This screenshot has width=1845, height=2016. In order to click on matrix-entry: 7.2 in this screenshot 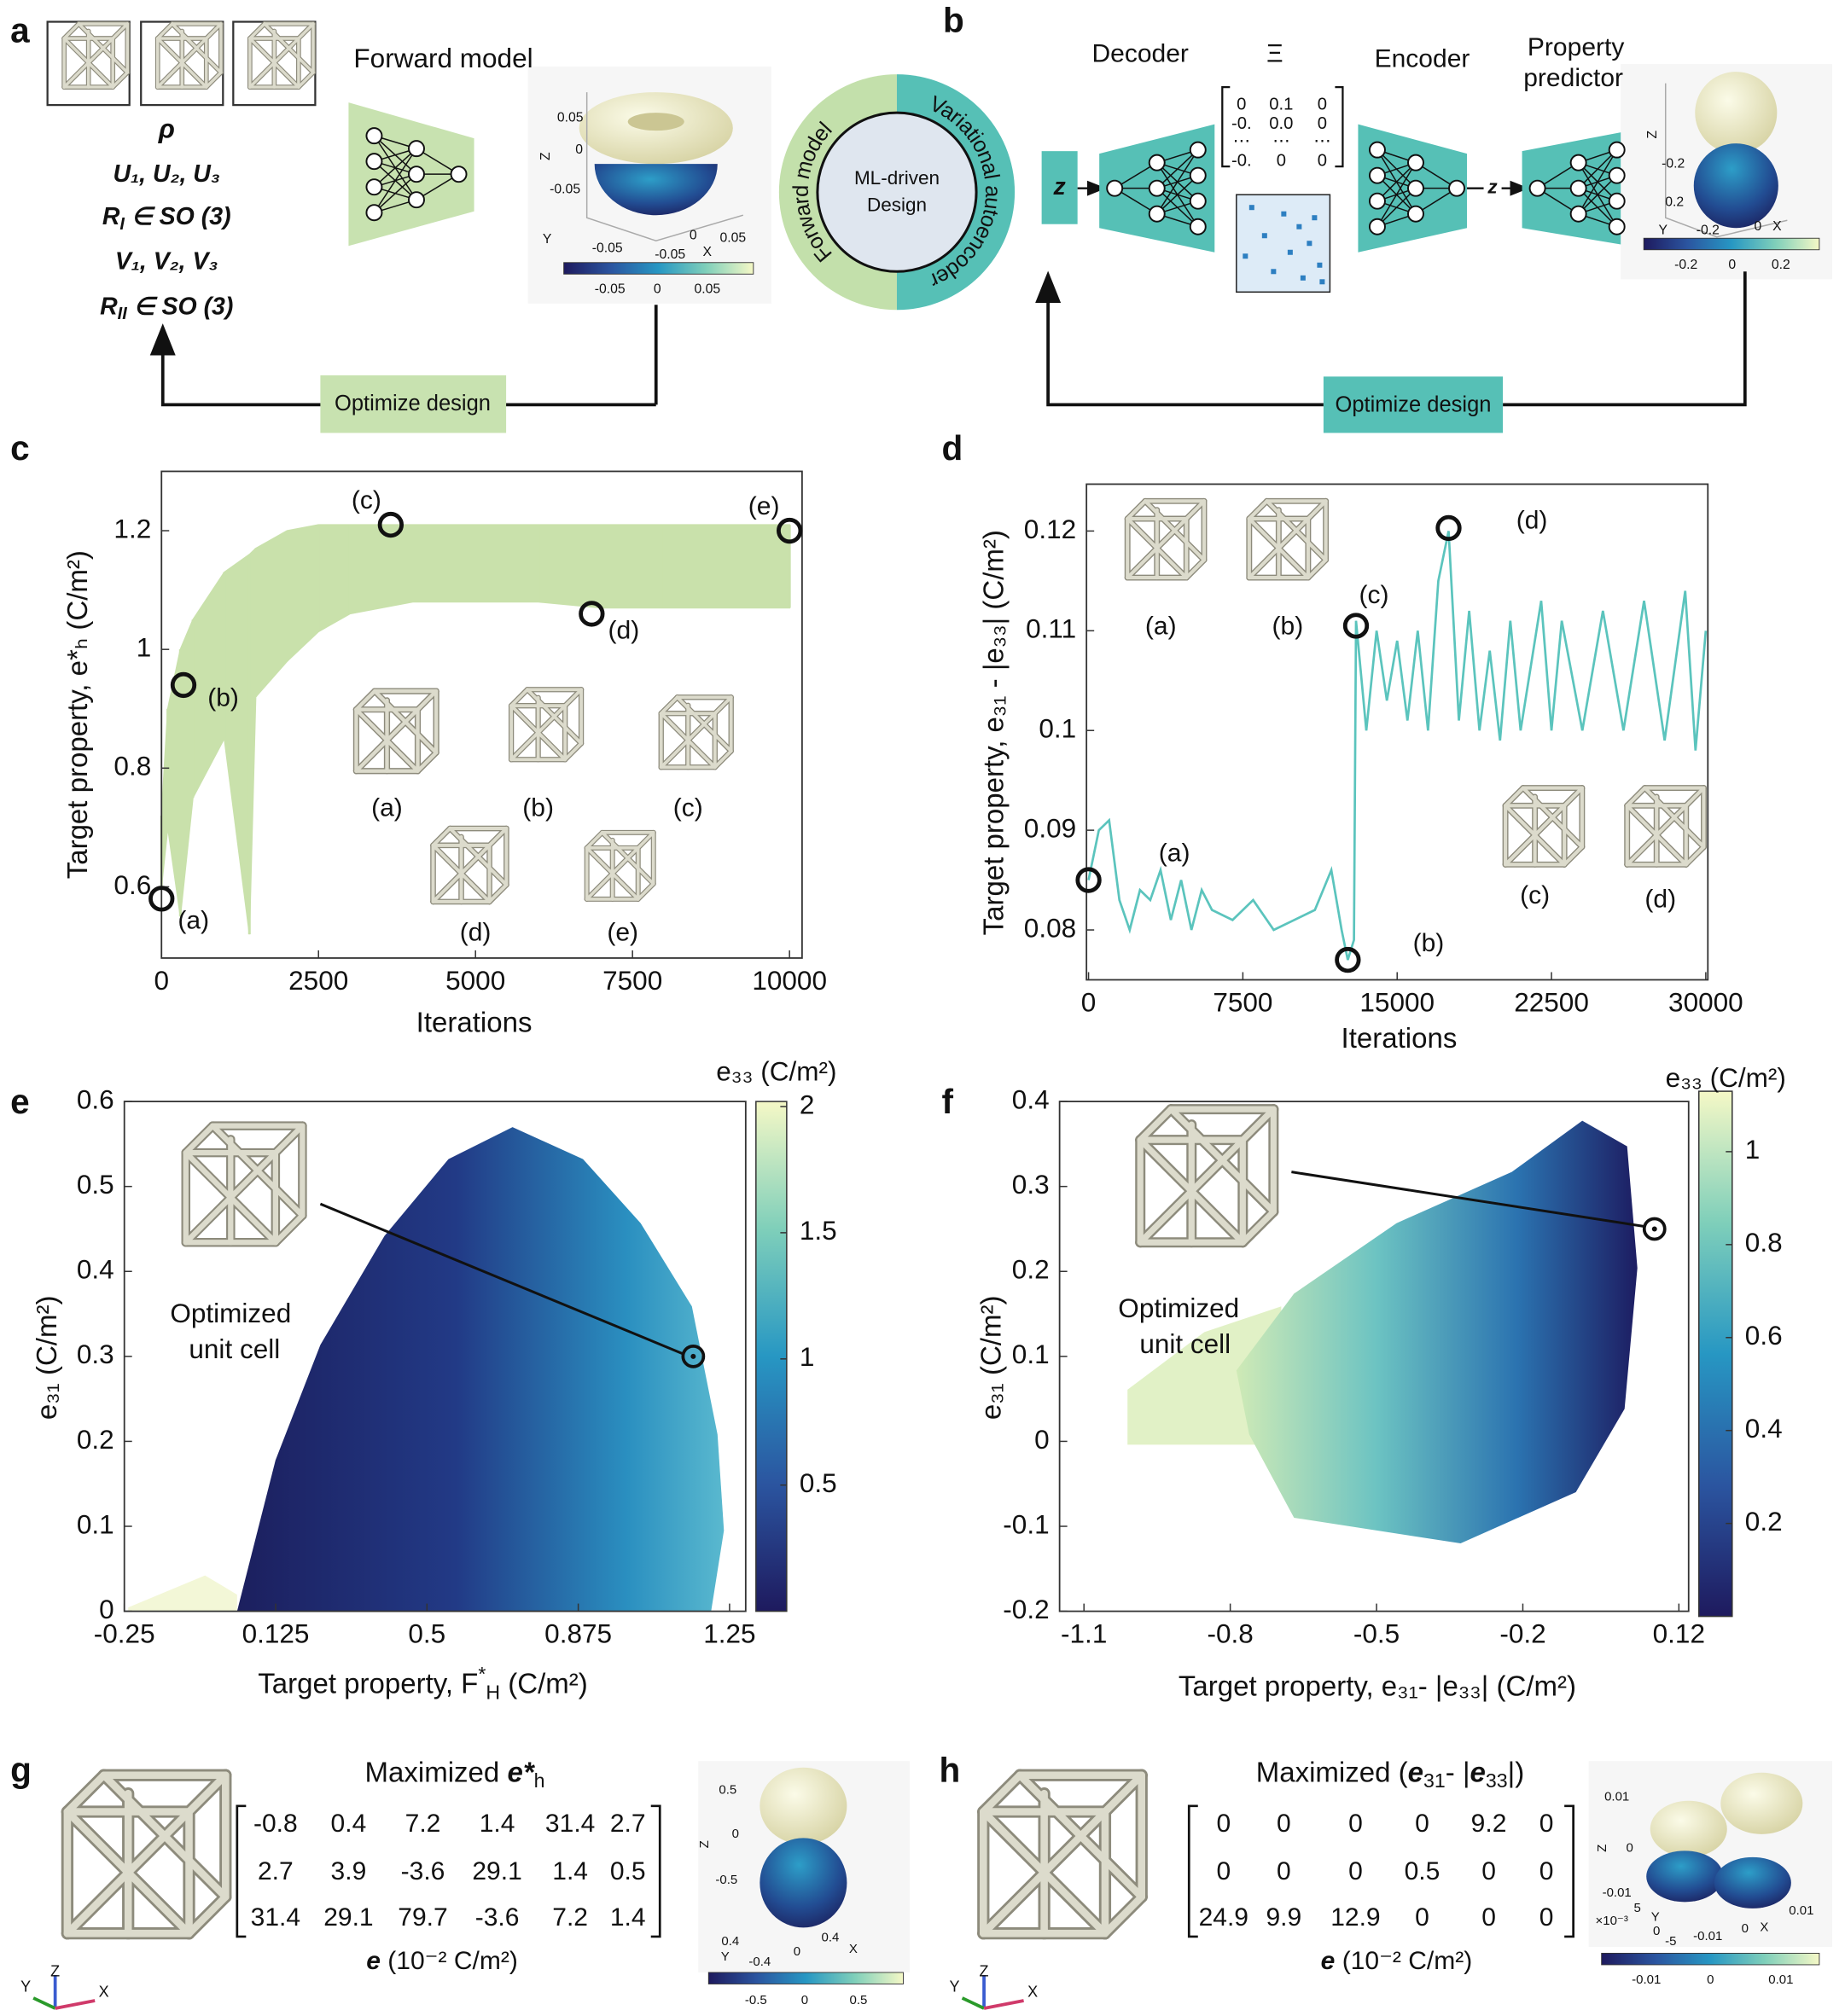, I will do `click(423, 1824)`.